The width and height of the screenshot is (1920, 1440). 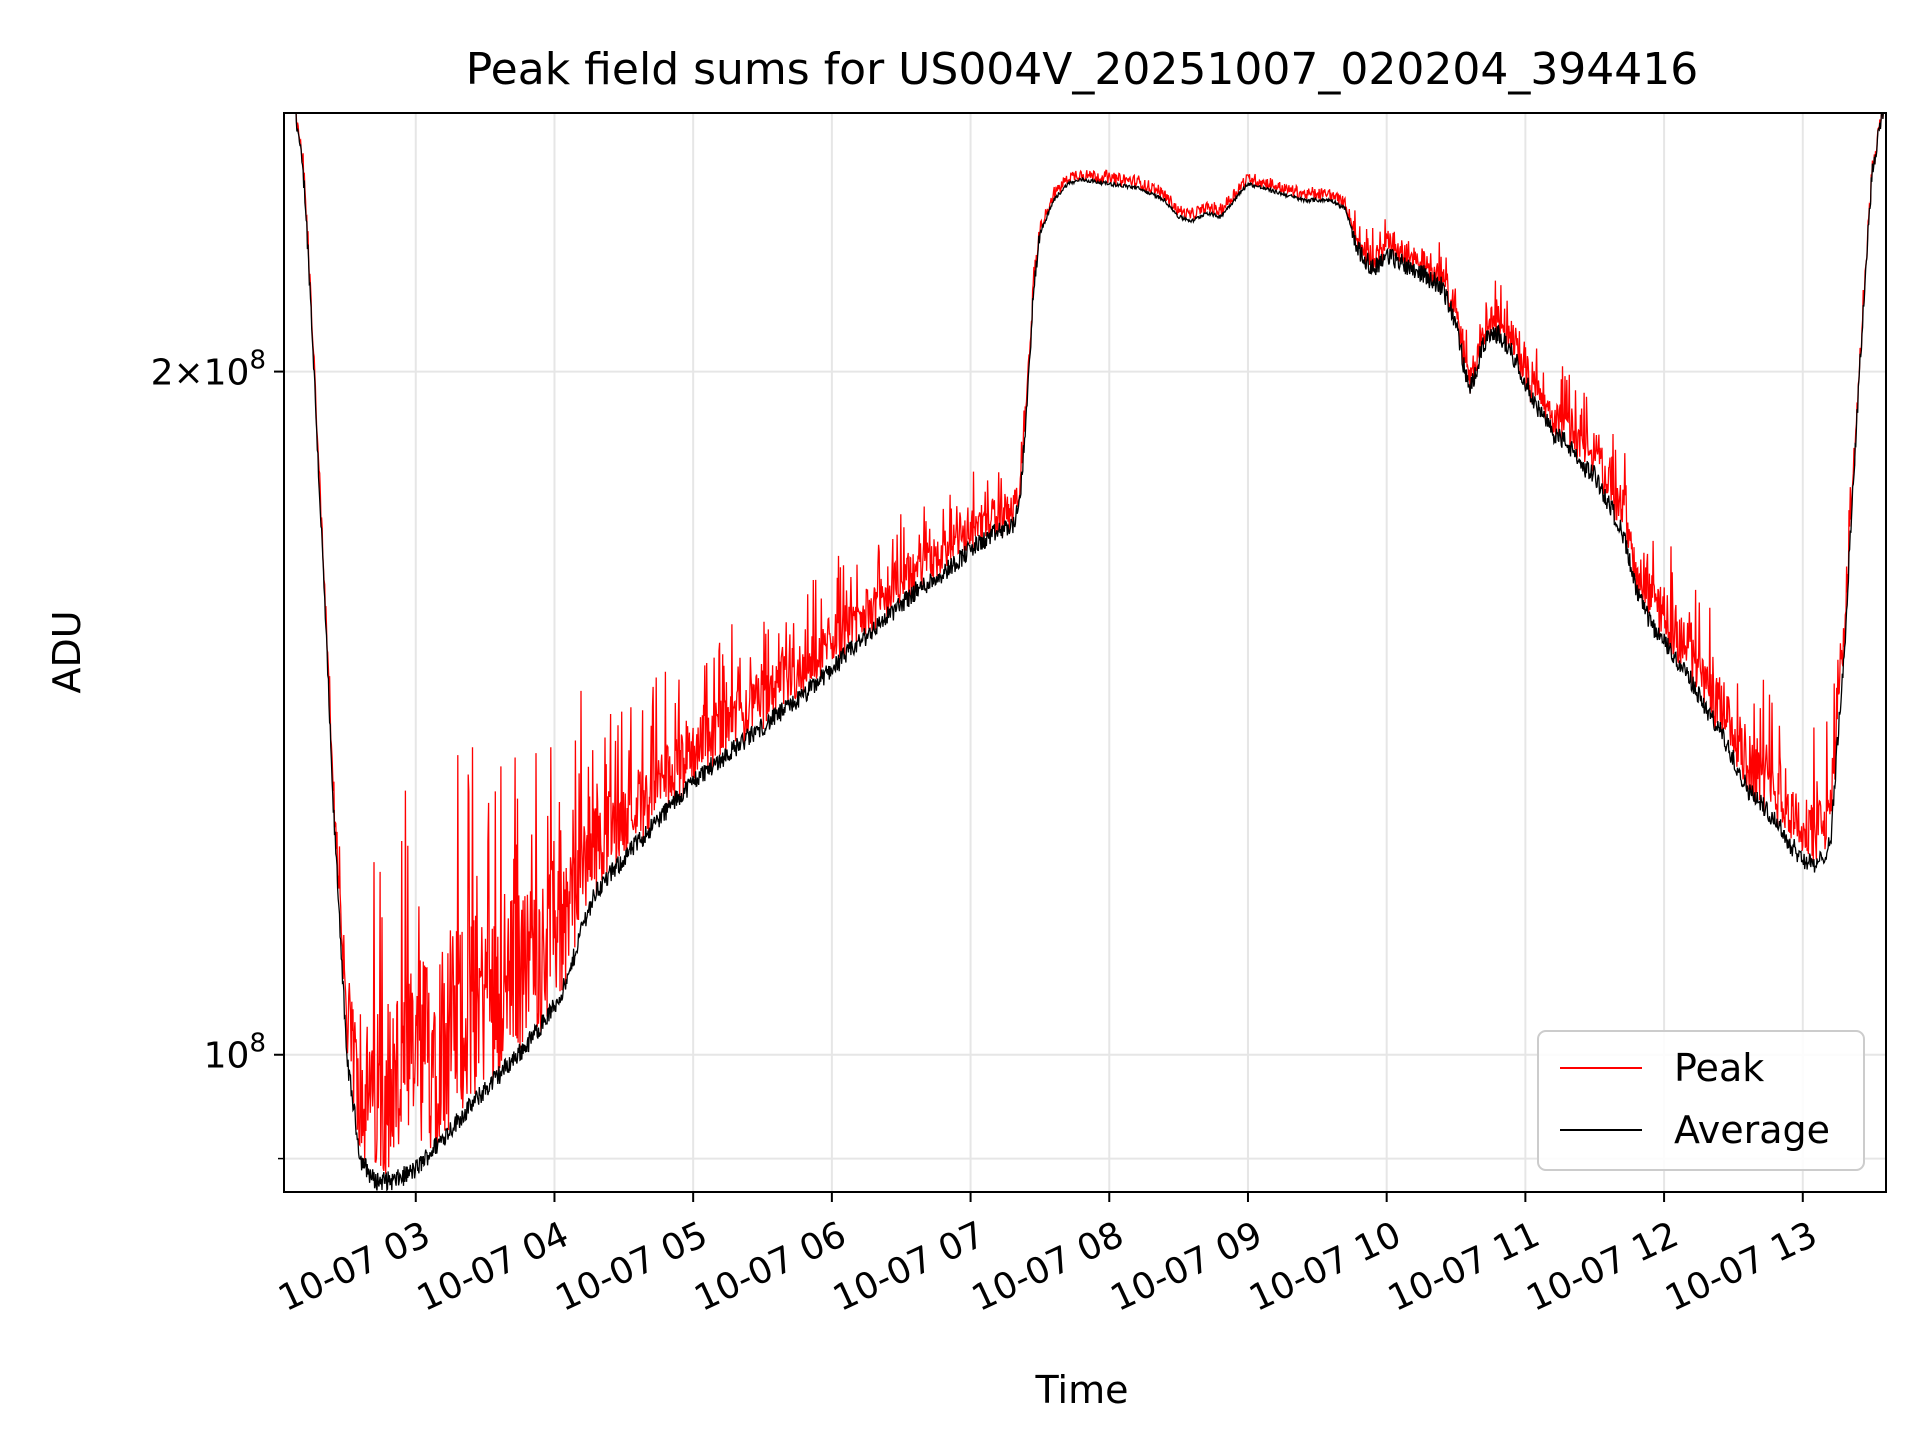 What do you see at coordinates (217, 753) in the screenshot?
I see `y-axis-ticks: 108 2×108` at bounding box center [217, 753].